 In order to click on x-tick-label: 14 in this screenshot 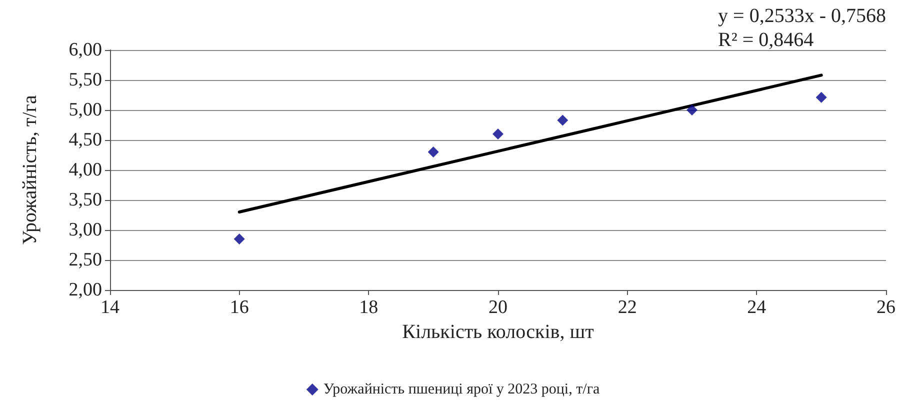, I will do `click(110, 307)`.